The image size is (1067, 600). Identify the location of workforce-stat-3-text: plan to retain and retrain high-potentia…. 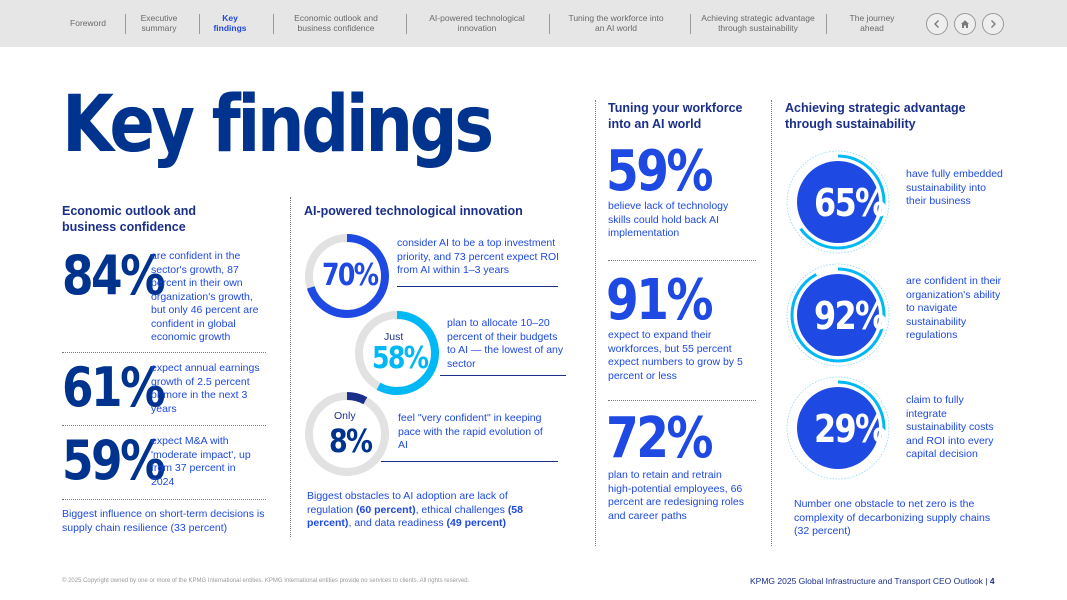
(676, 495).